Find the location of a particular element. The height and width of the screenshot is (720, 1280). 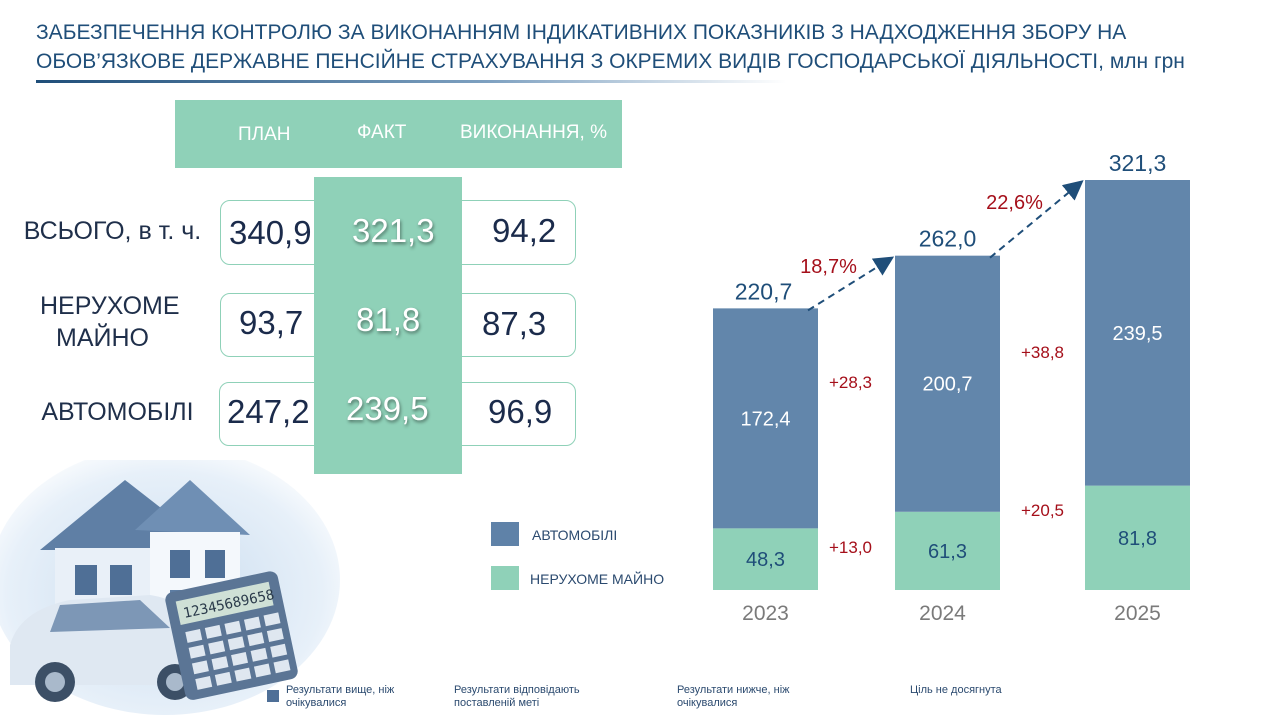

row-label-auto: АВТОМОБІЛІ is located at coordinates (117, 412).